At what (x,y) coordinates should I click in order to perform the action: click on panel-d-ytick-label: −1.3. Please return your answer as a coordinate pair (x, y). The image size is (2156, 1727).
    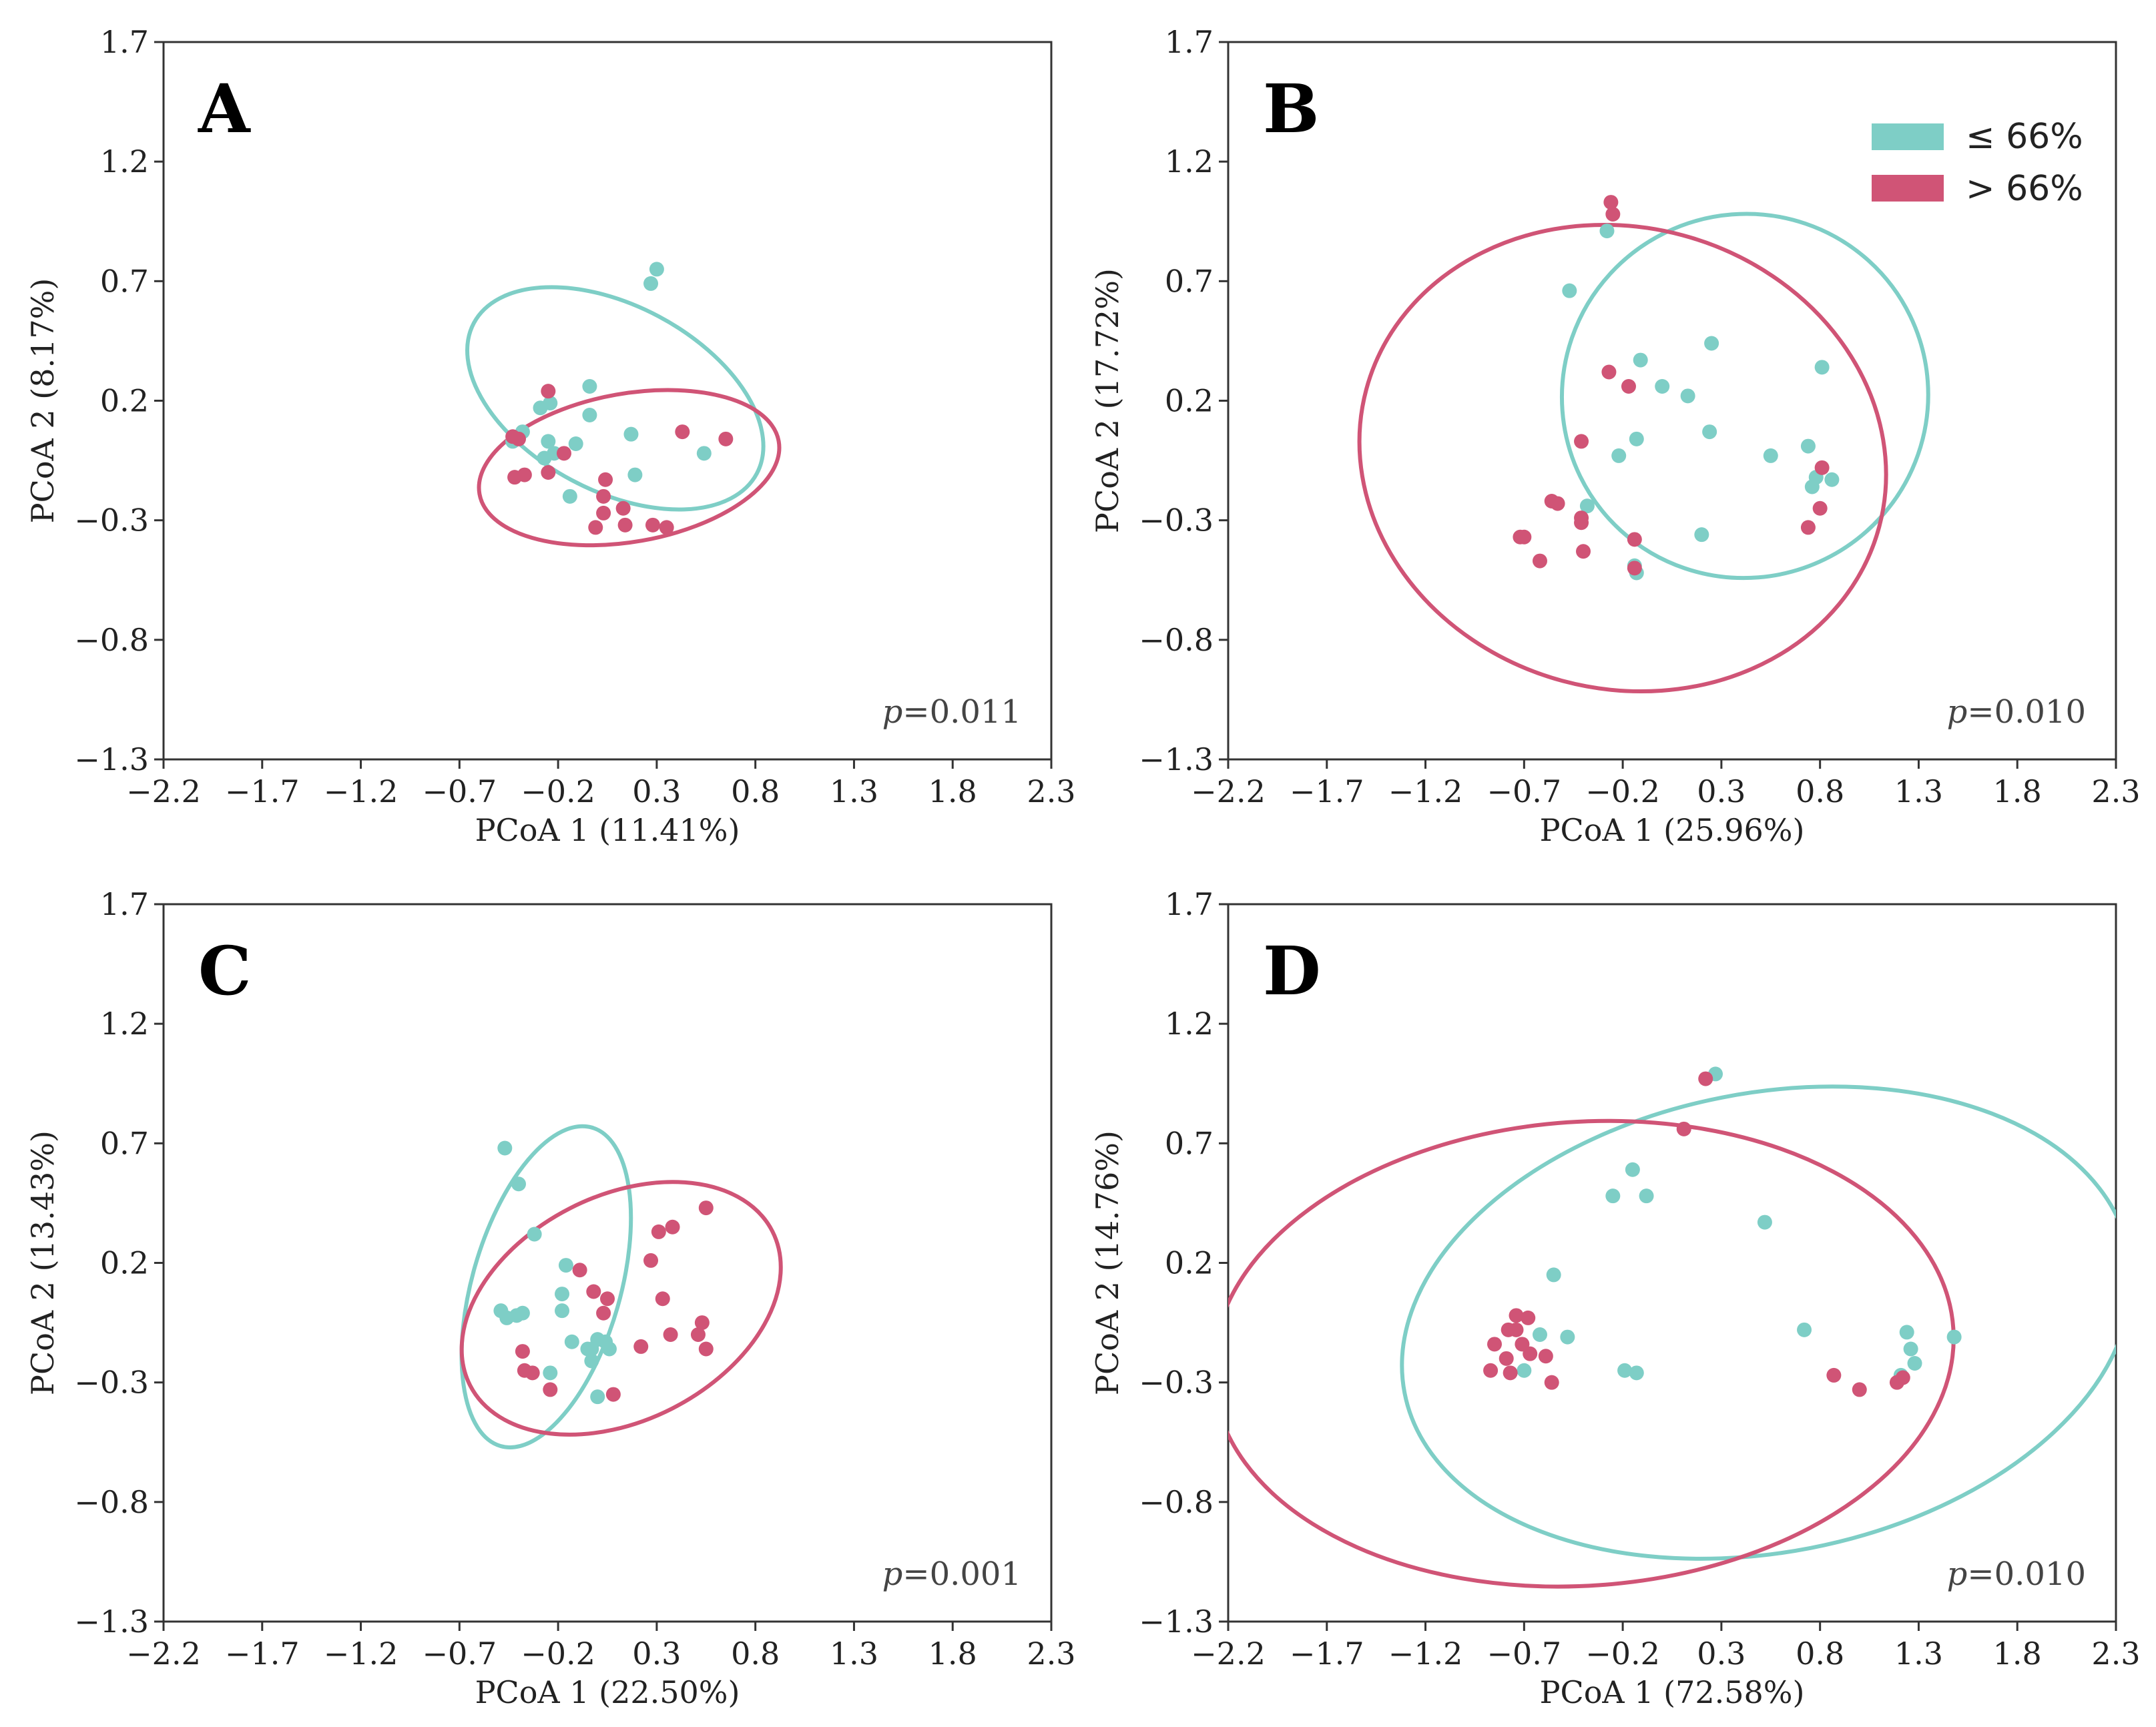
    Looking at the image, I should click on (1176, 1622).